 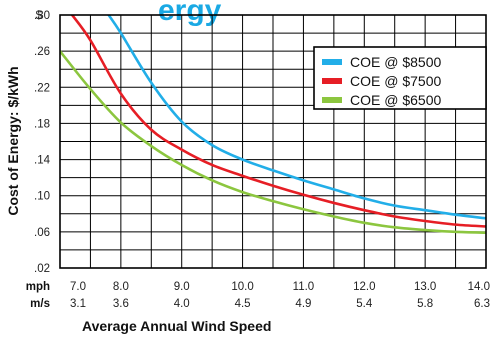 I want to click on x-unit-primary: mph, so click(x=38, y=287).